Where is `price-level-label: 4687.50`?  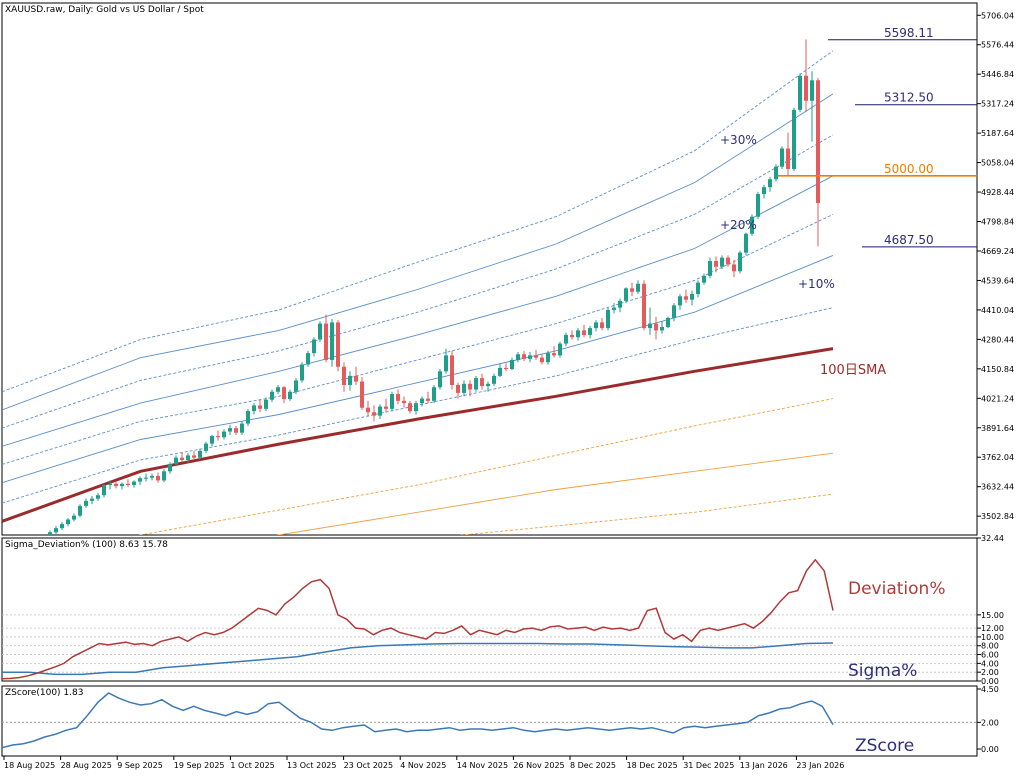 price-level-label: 4687.50 is located at coordinates (909, 240).